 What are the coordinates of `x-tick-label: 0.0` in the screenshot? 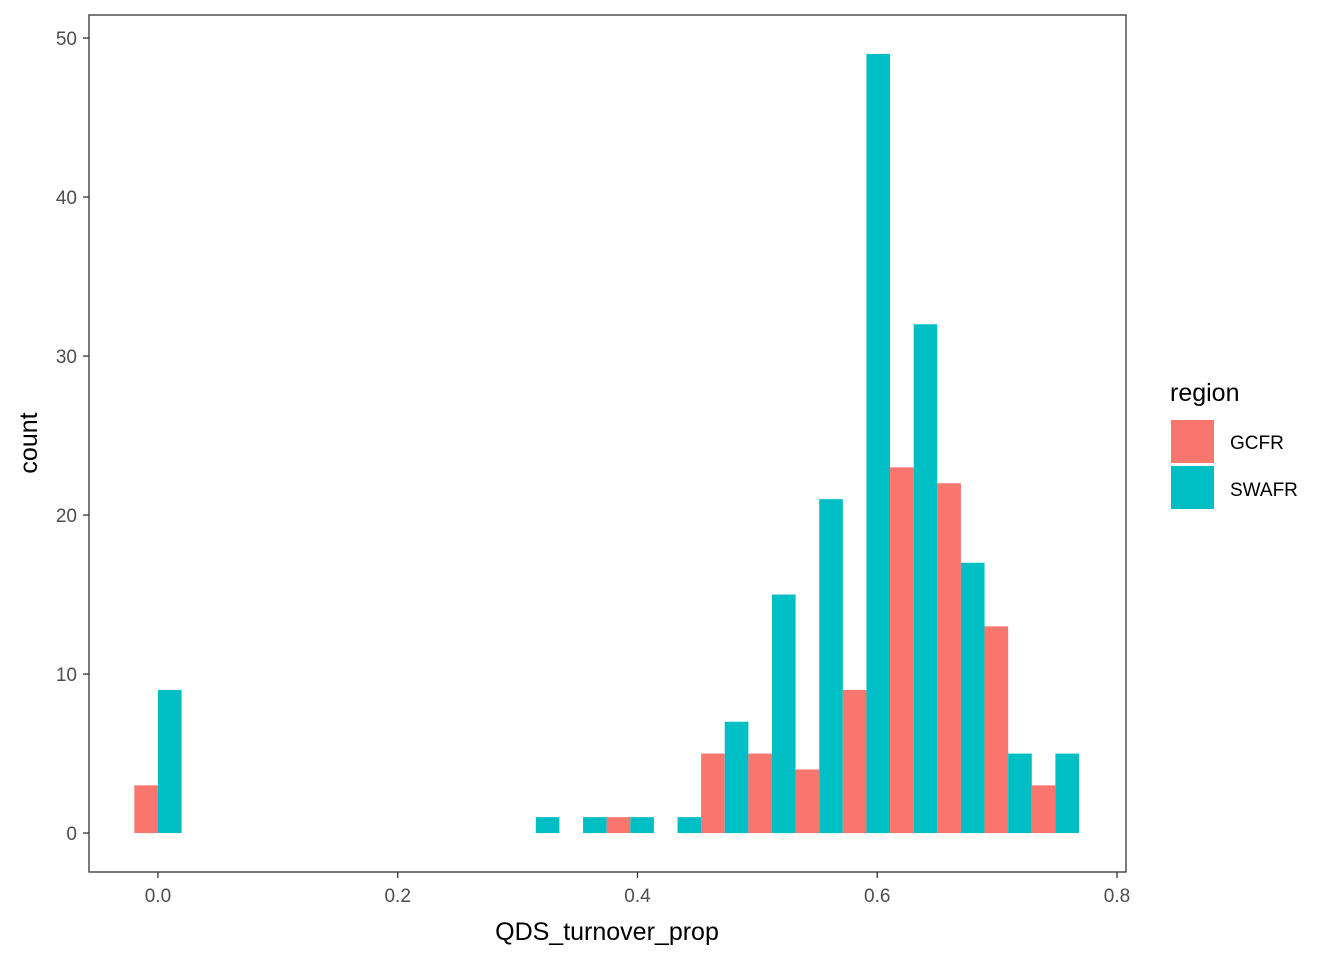 It's located at (158, 896).